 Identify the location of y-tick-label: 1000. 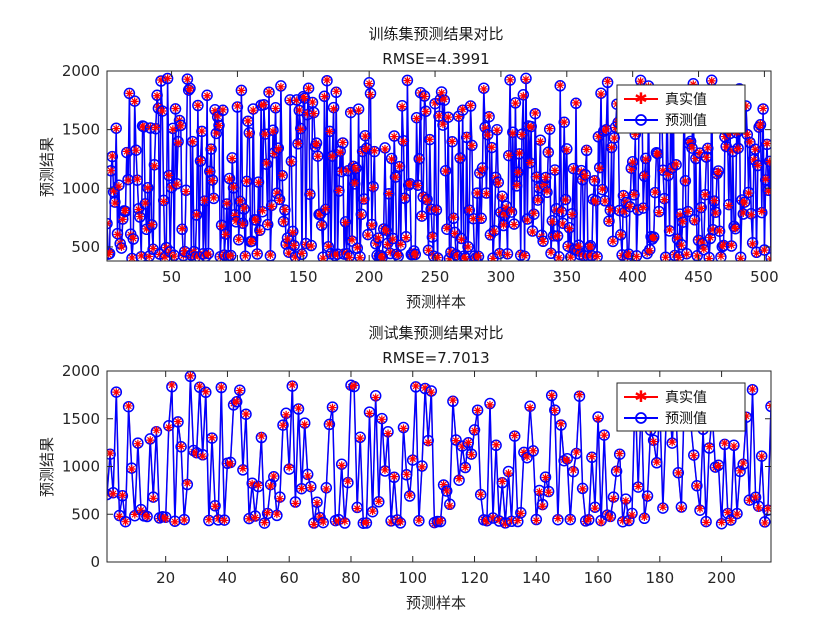
(81, 188).